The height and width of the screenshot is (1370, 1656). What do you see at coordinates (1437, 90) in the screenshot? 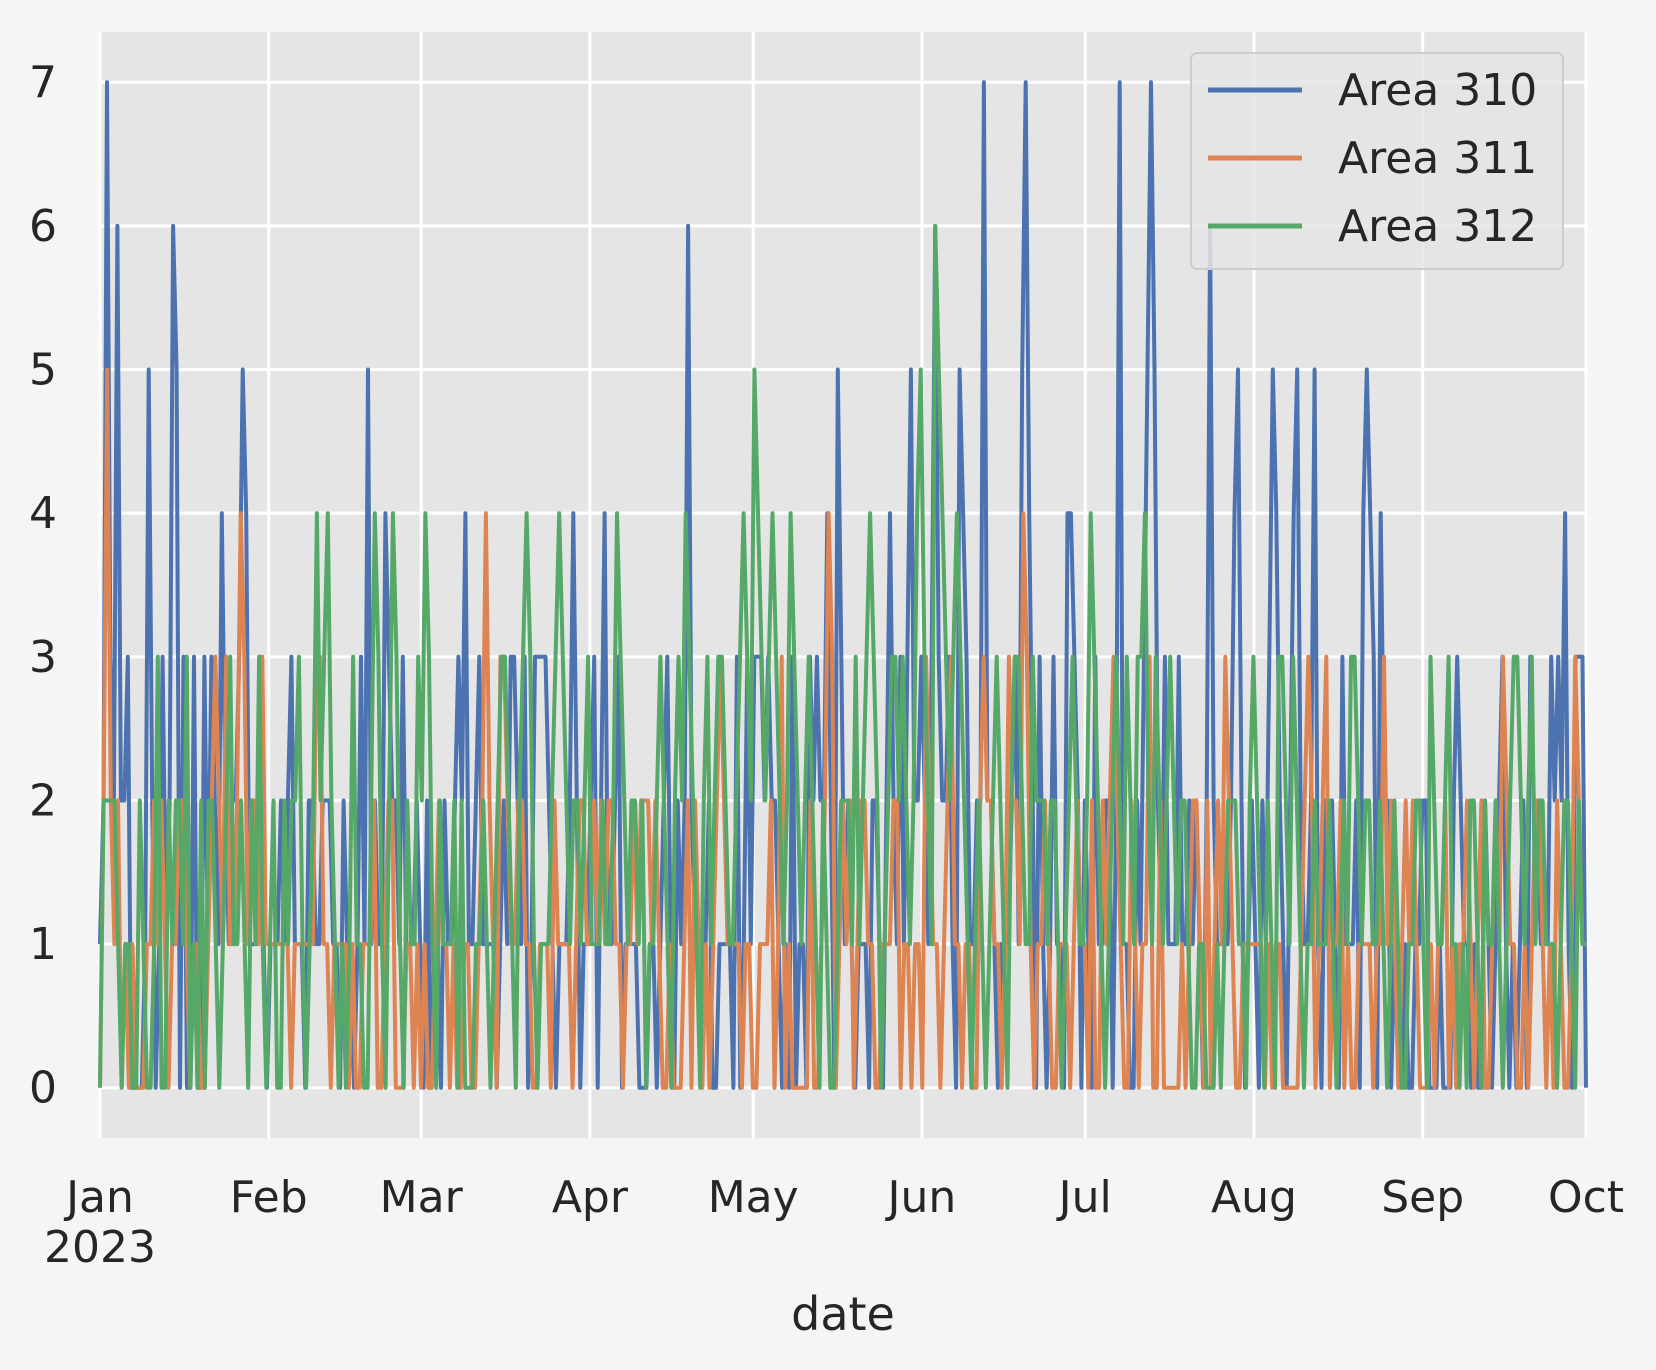
I see `legend-label: Area 310` at bounding box center [1437, 90].